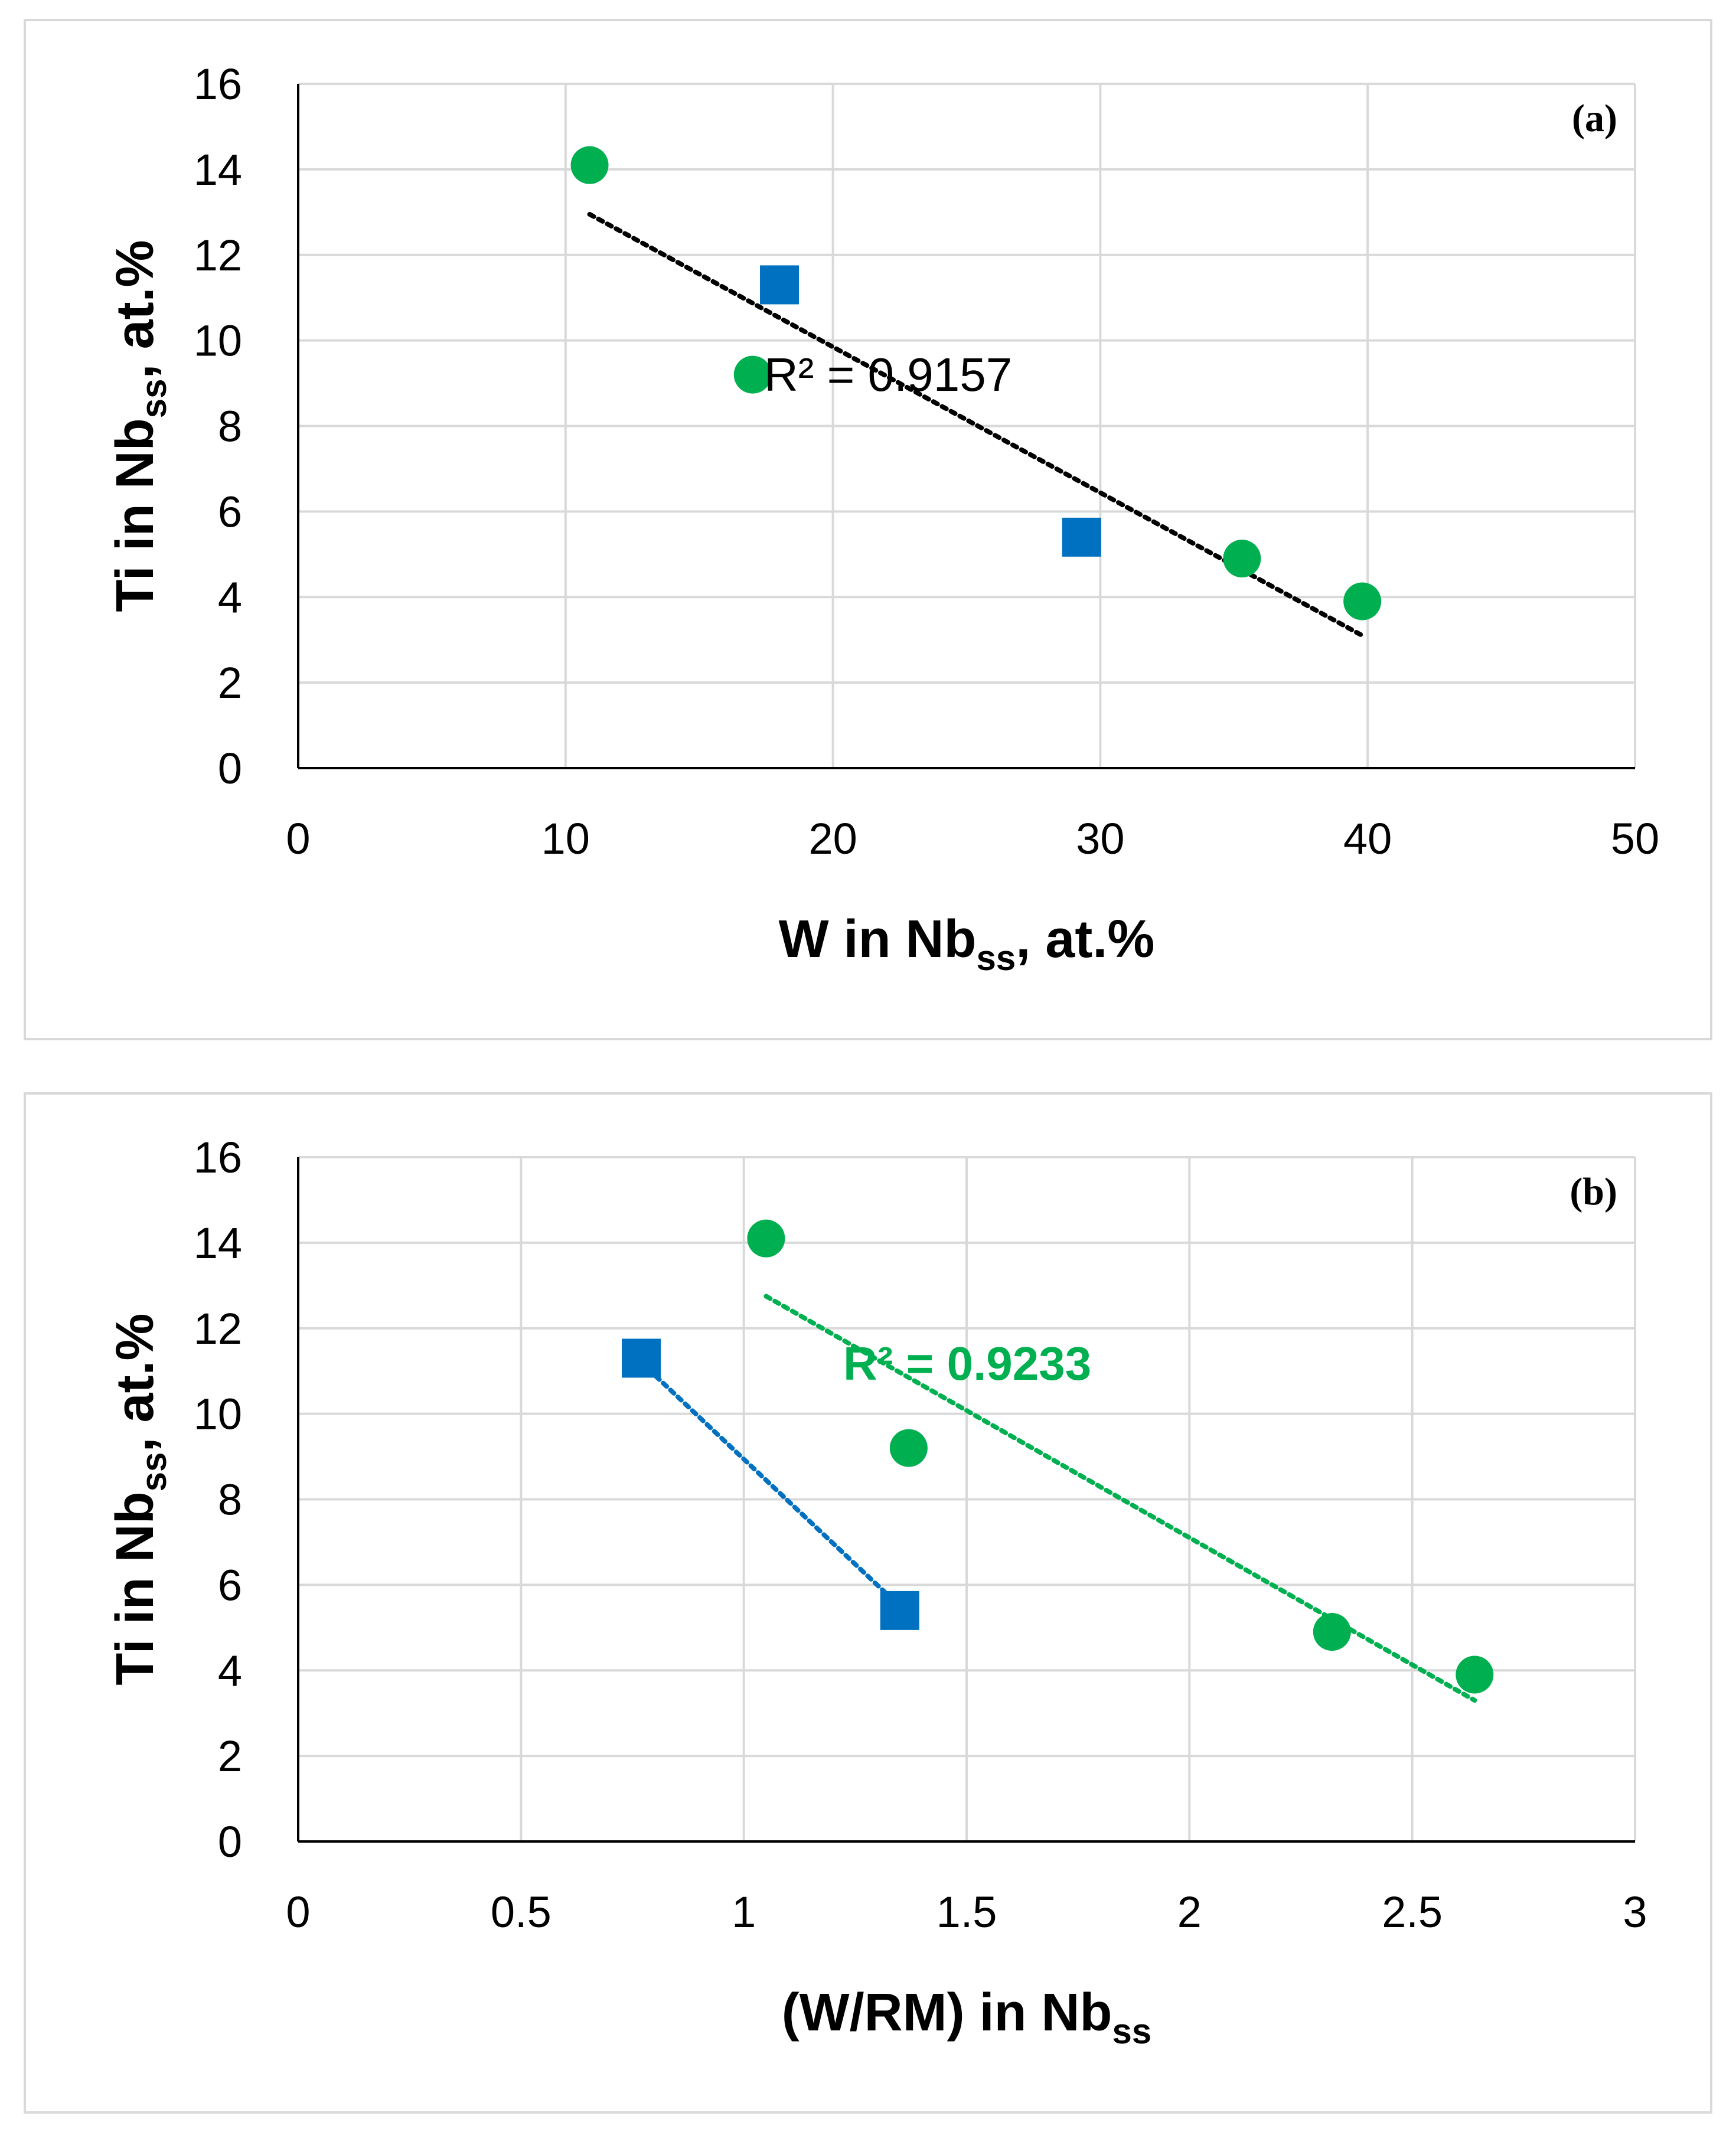 The image size is (1736, 2129). I want to click on x-tick-label: 50, so click(1635, 838).